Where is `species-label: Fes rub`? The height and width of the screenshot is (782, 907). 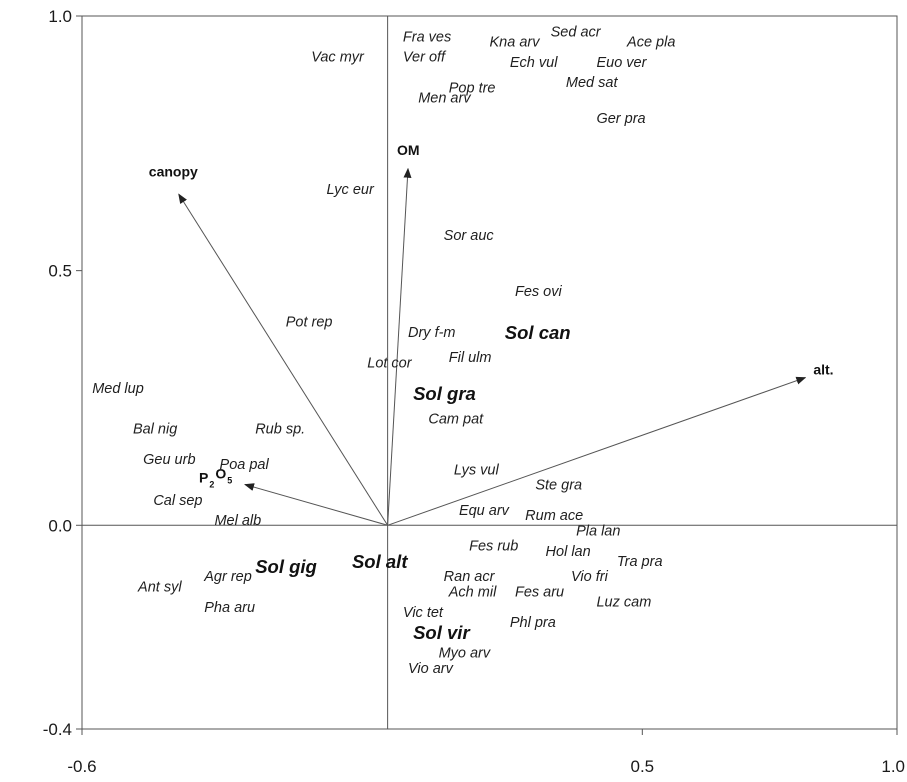
species-label: Fes rub is located at coordinates (493, 547).